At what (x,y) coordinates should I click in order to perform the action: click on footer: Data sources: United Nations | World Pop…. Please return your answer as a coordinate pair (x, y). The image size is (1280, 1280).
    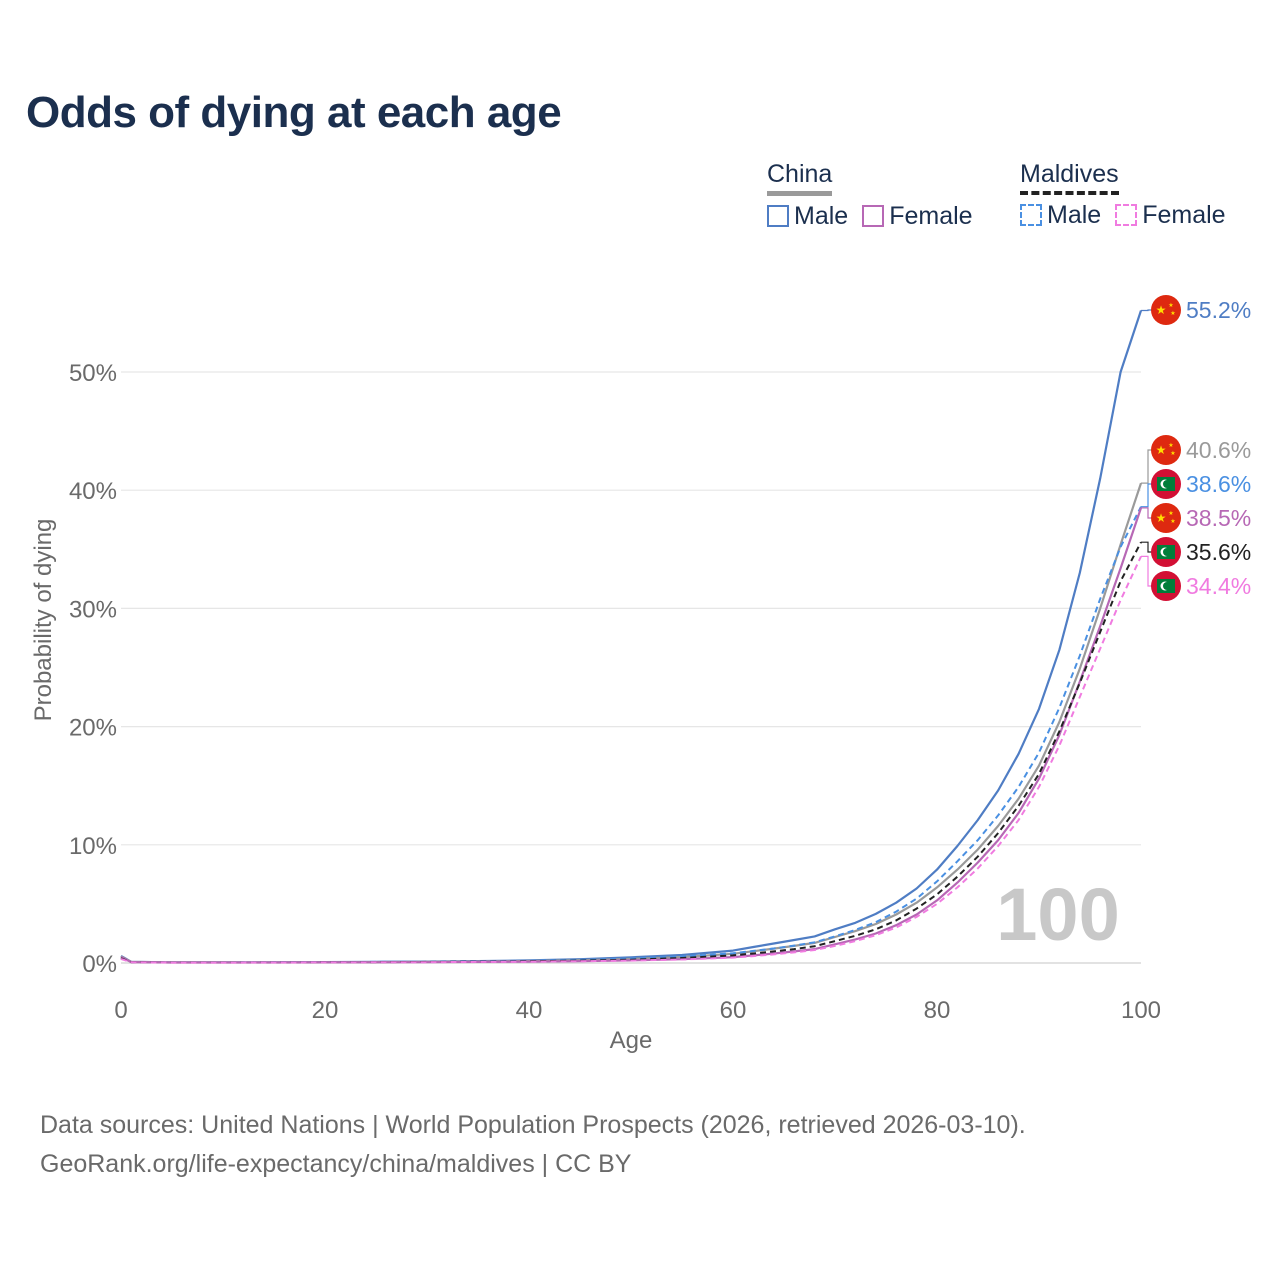
    Looking at the image, I should click on (533, 1145).